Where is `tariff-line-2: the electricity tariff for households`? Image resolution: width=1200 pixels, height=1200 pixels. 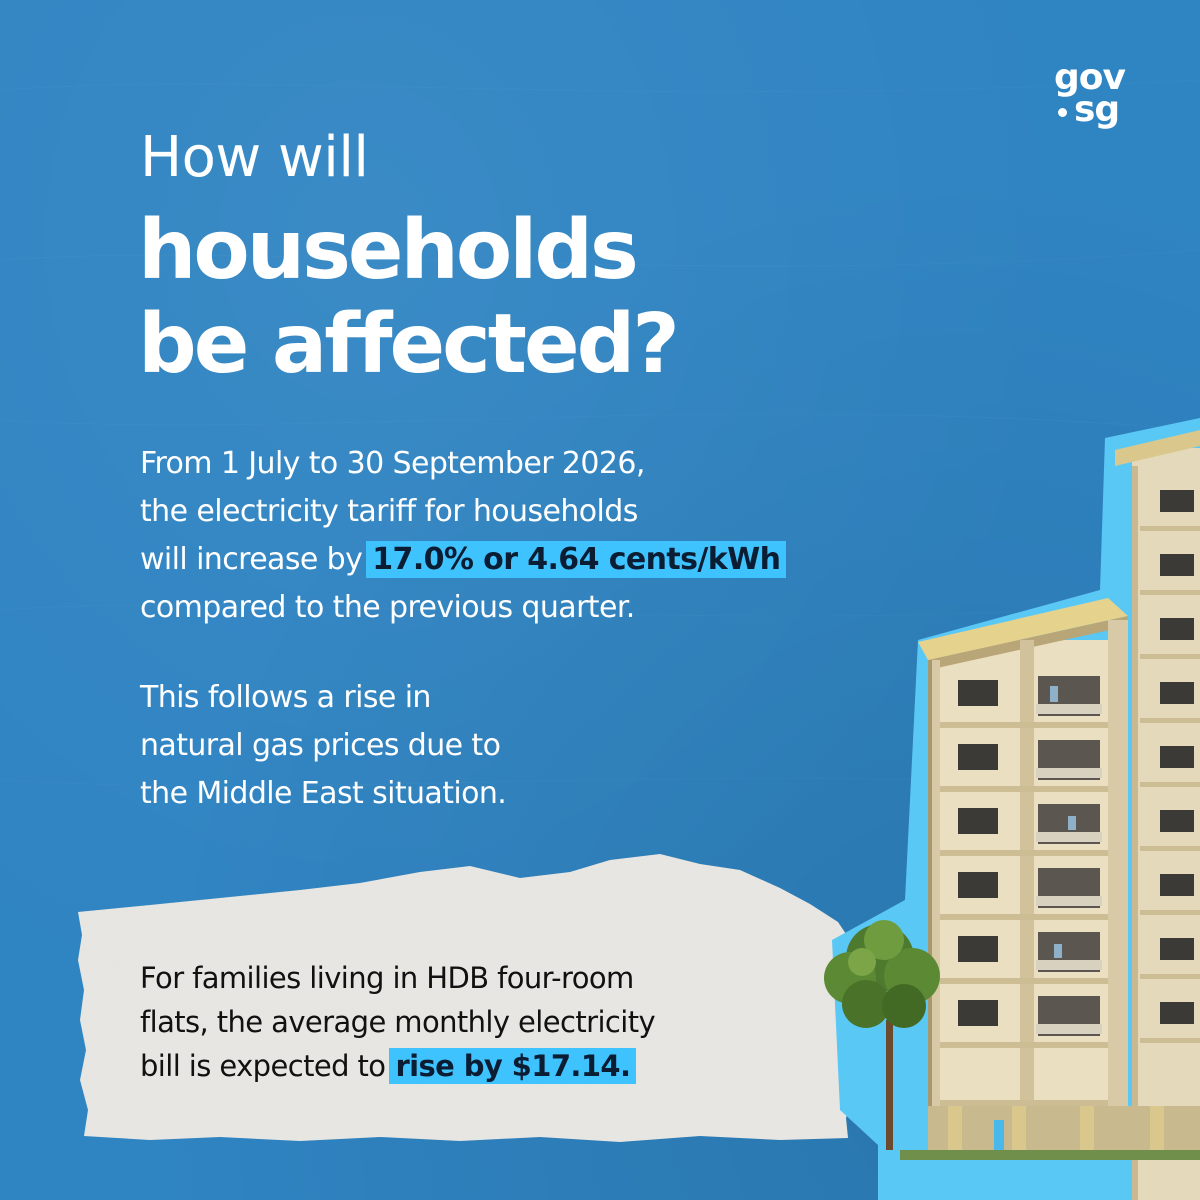 tariff-line-2: the electricity tariff for households is located at coordinates (389, 511).